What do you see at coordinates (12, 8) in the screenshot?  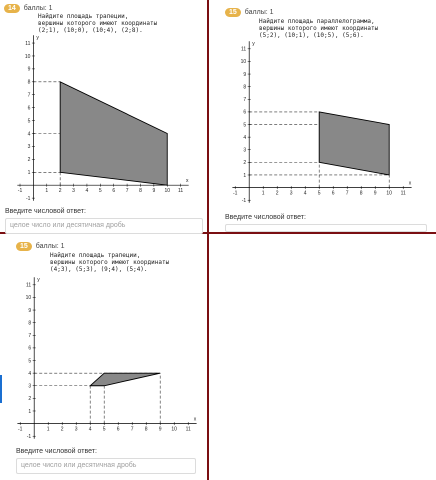 I see `task-number-badge: 14` at bounding box center [12, 8].